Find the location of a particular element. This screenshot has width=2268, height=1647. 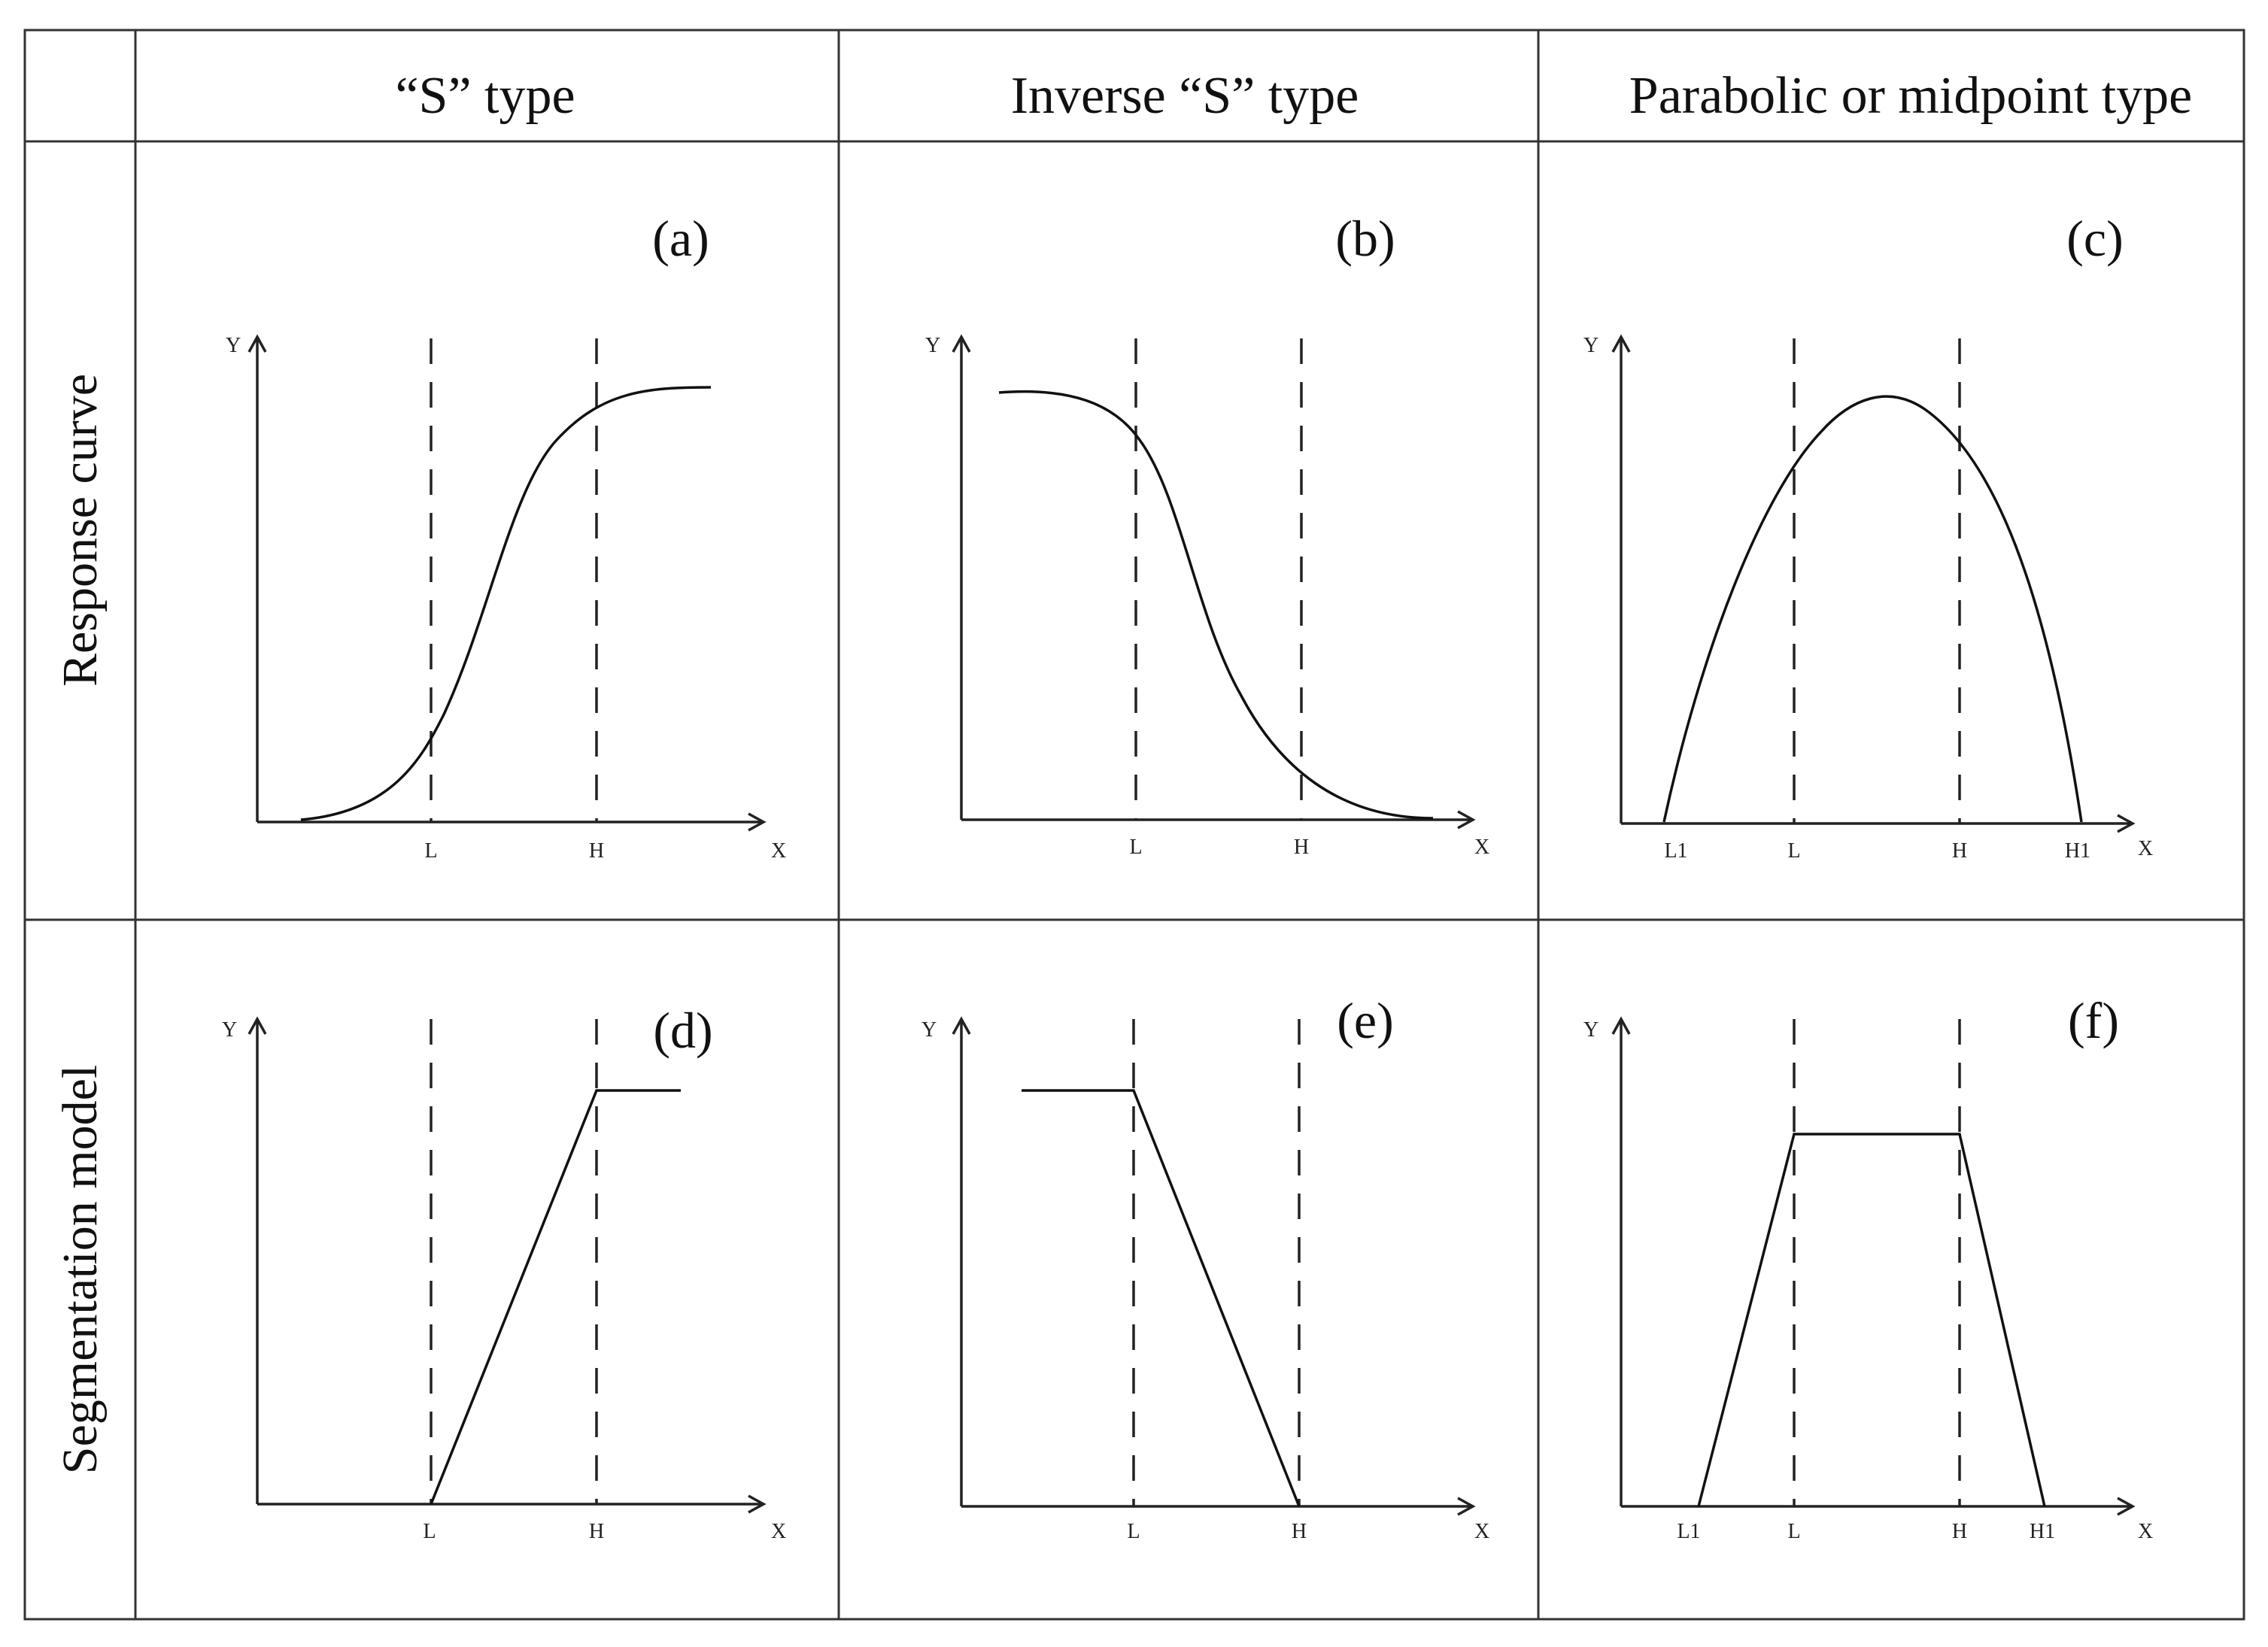

row-label-response-curve: Response curve is located at coordinates (80, 530).